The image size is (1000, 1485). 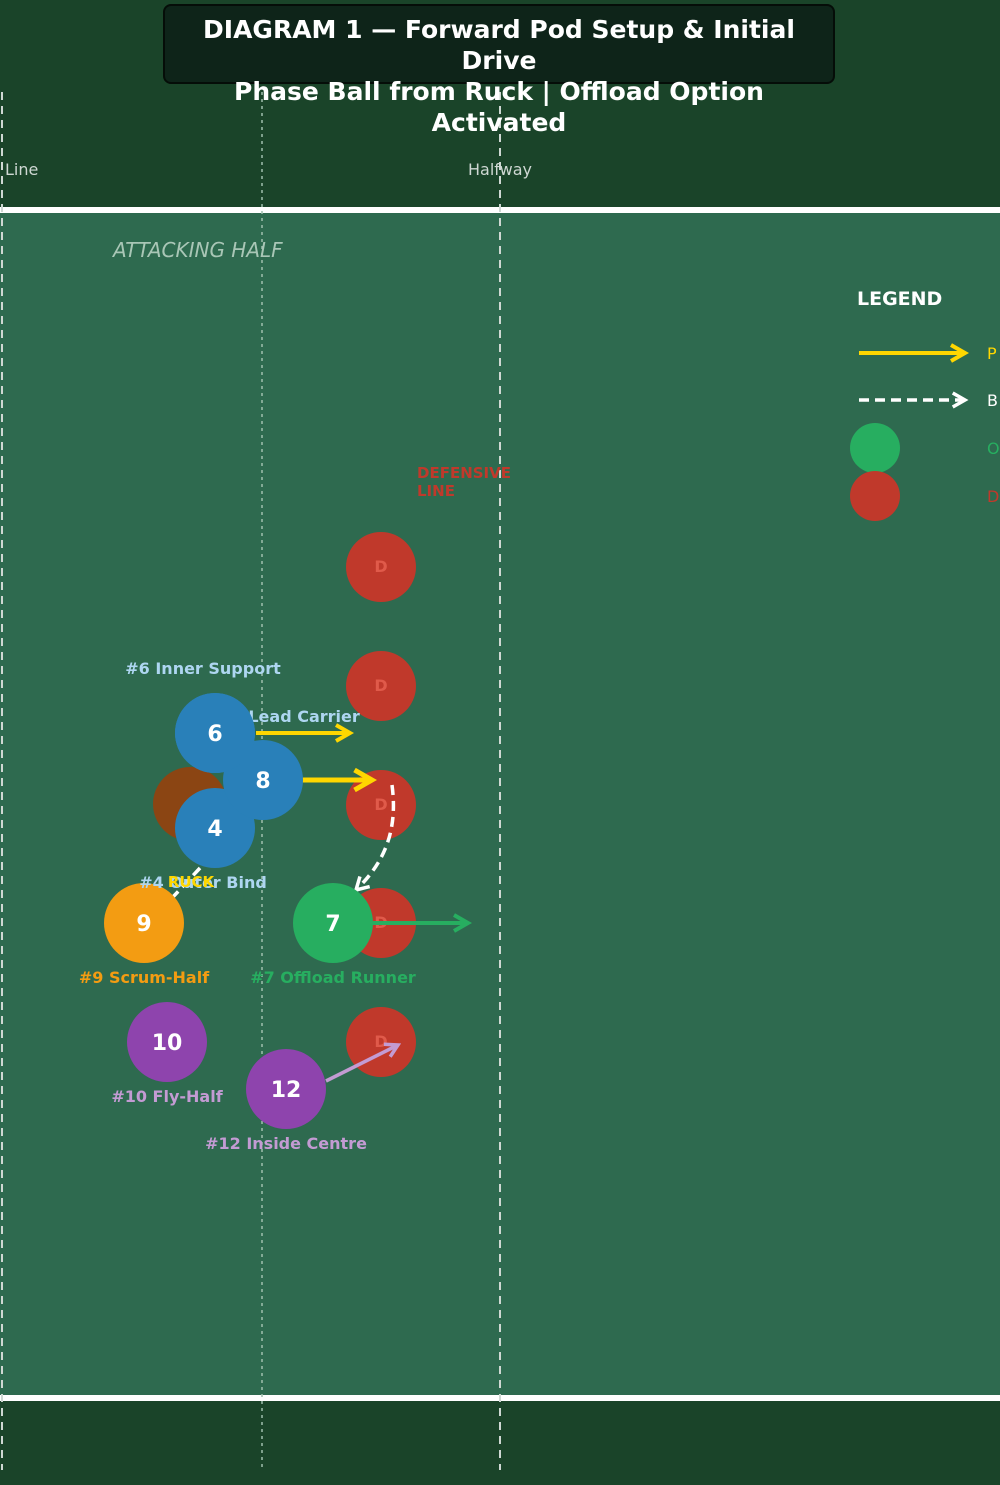 I want to click on svg-text: 4, so click(x=214, y=829).